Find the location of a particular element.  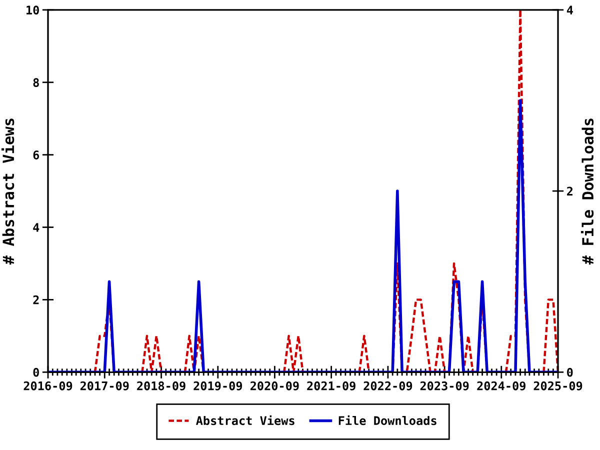

y-tick-label: 6 is located at coordinates (36, 155).